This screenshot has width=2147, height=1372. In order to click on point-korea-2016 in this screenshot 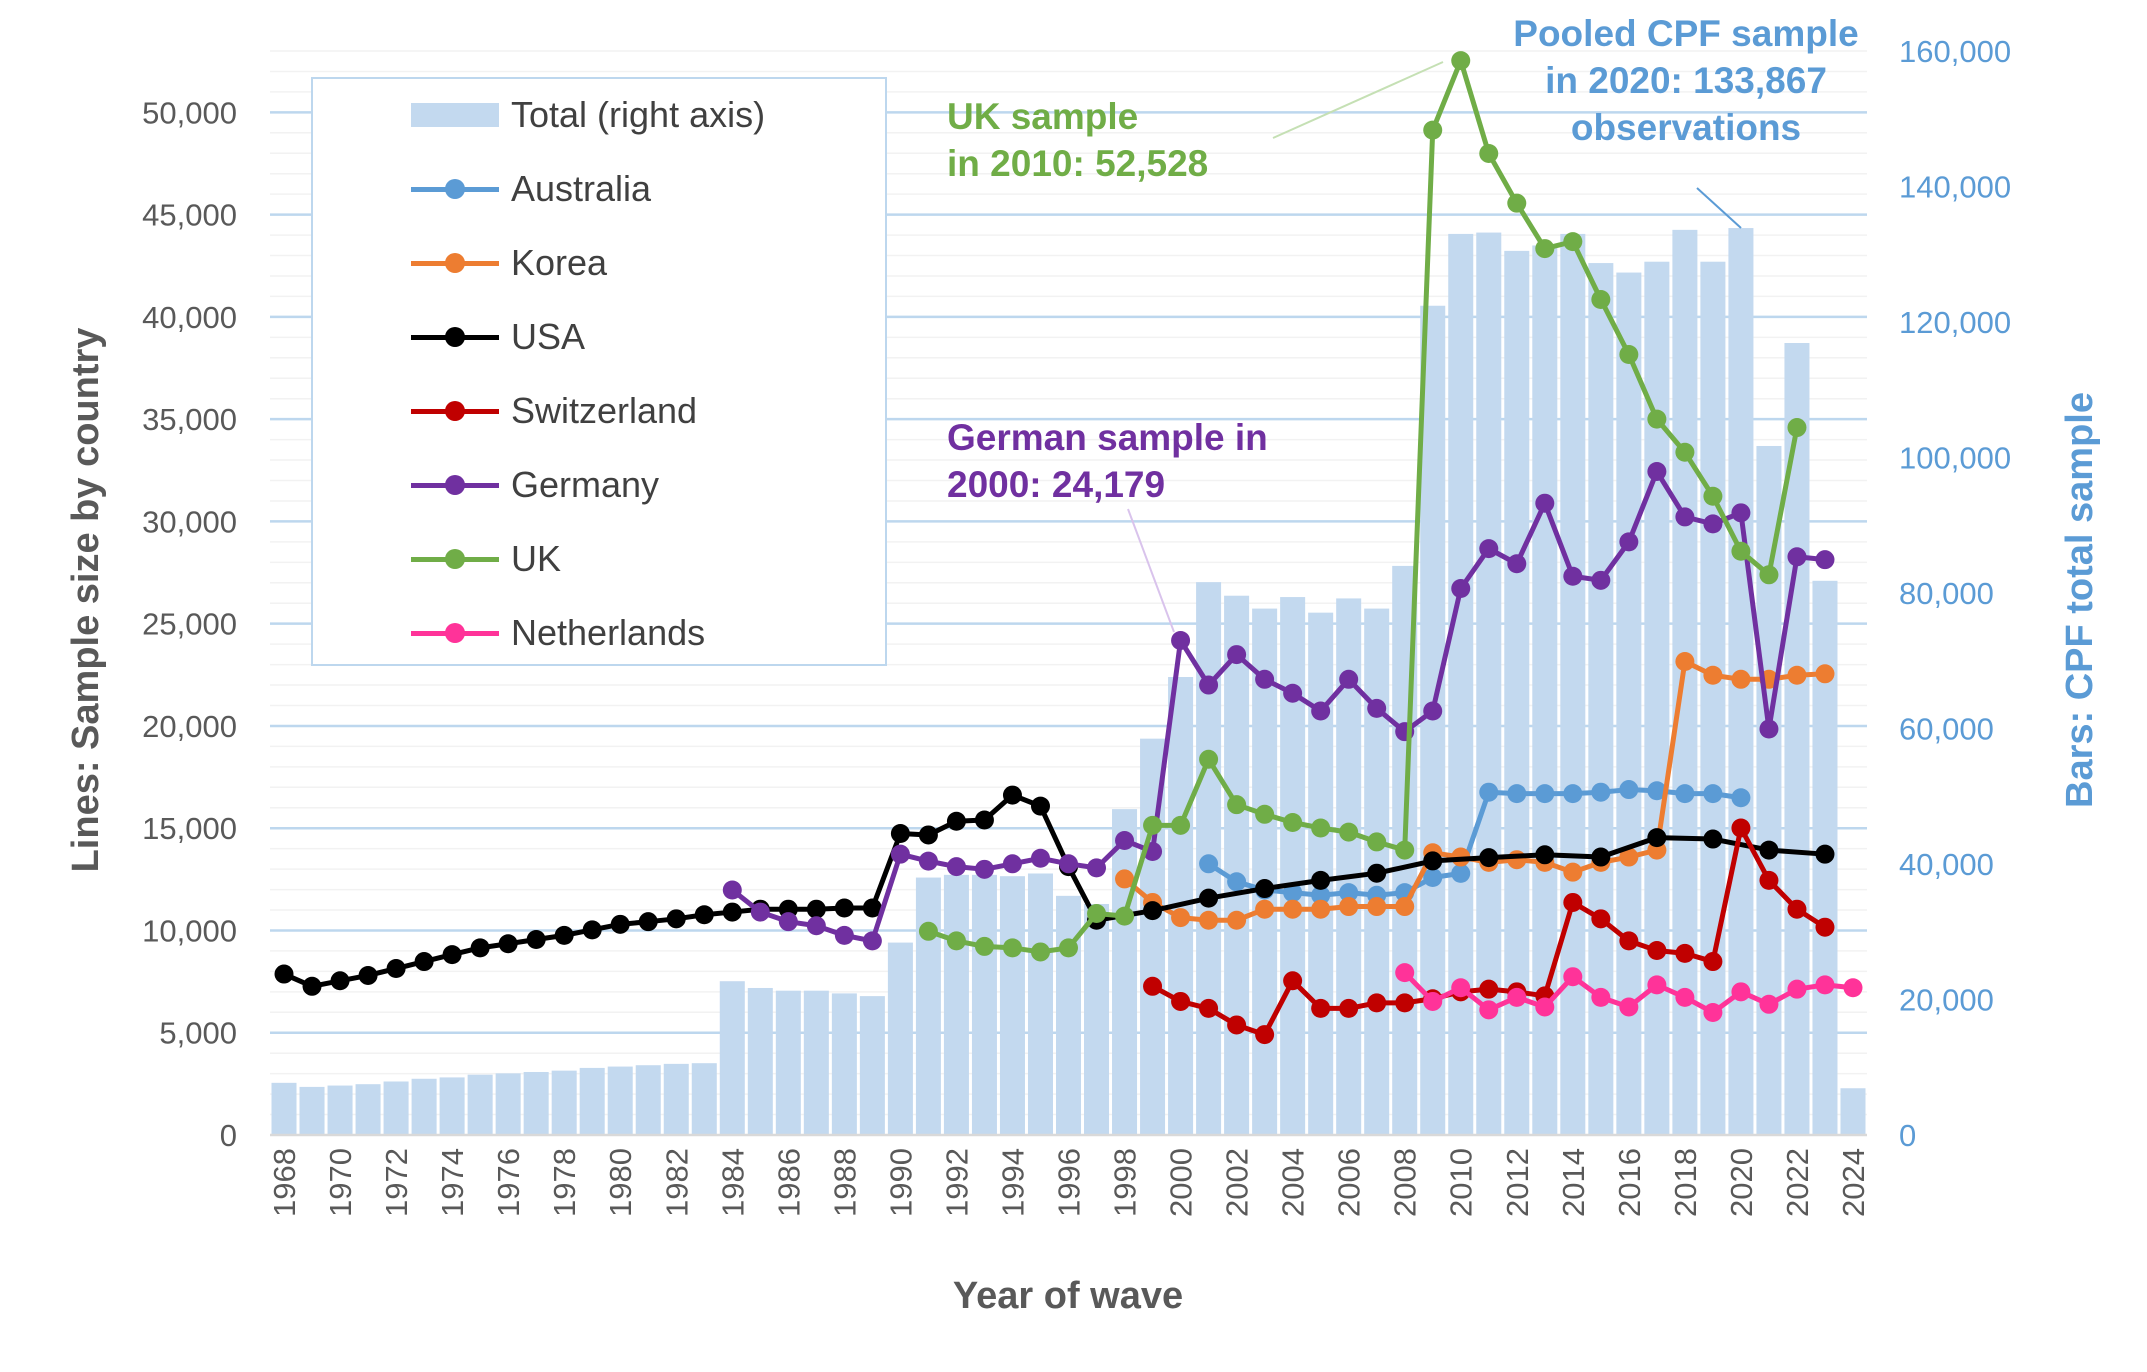, I will do `click(1629, 857)`.